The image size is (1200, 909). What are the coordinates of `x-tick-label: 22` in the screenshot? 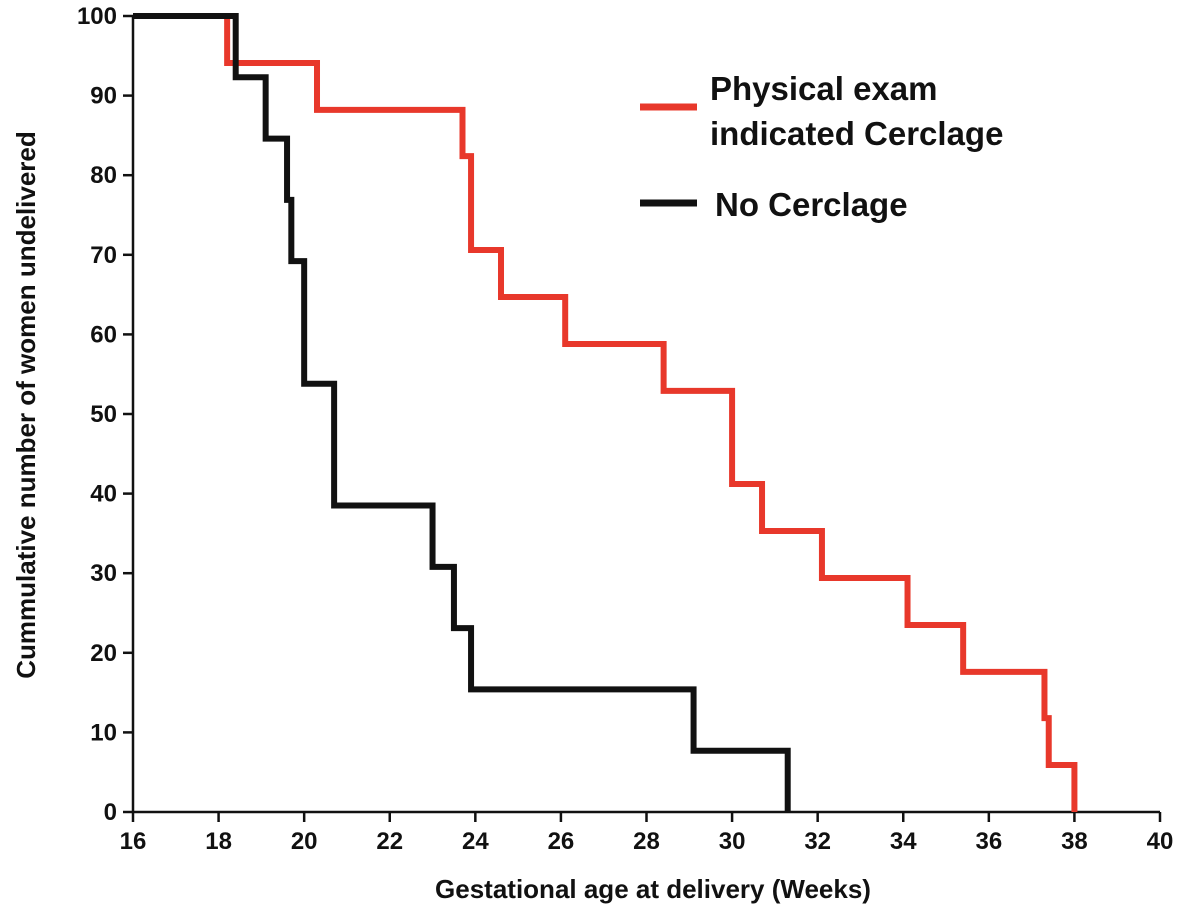 It's located at (389, 841).